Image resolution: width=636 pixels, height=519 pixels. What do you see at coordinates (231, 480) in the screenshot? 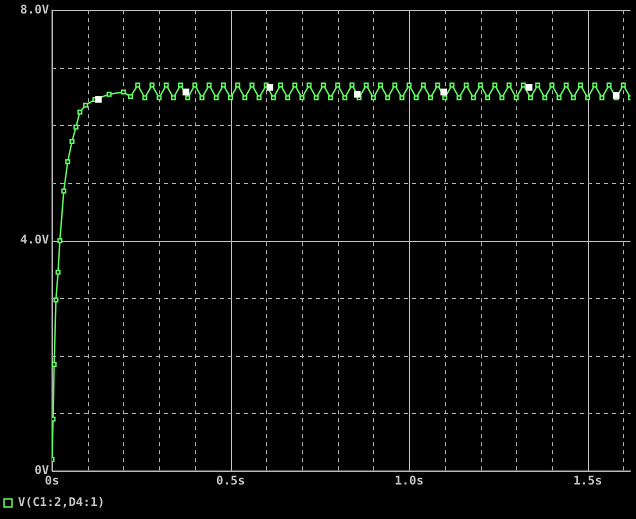
I see `x-tick-label: 0.5s` at bounding box center [231, 480].